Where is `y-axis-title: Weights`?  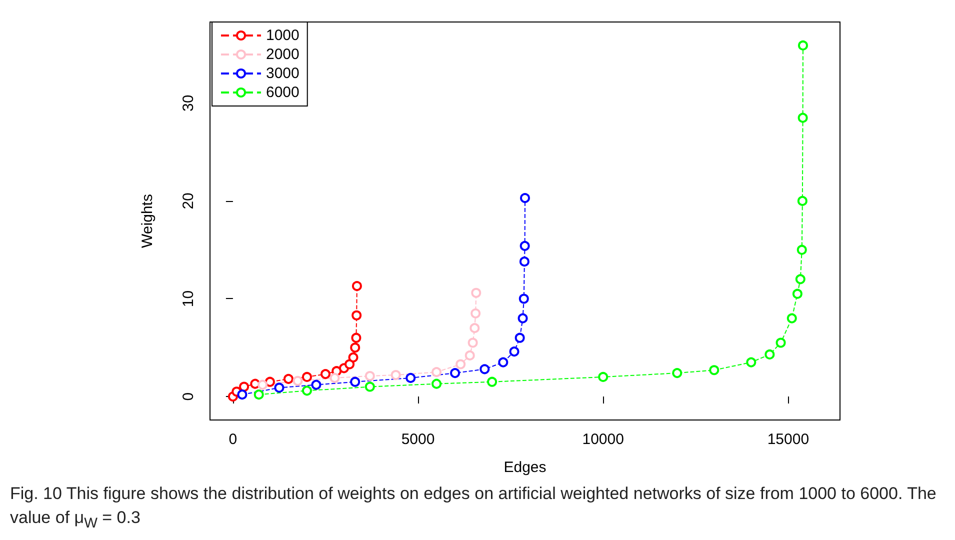
y-axis-title: Weights is located at coordinates (147, 221).